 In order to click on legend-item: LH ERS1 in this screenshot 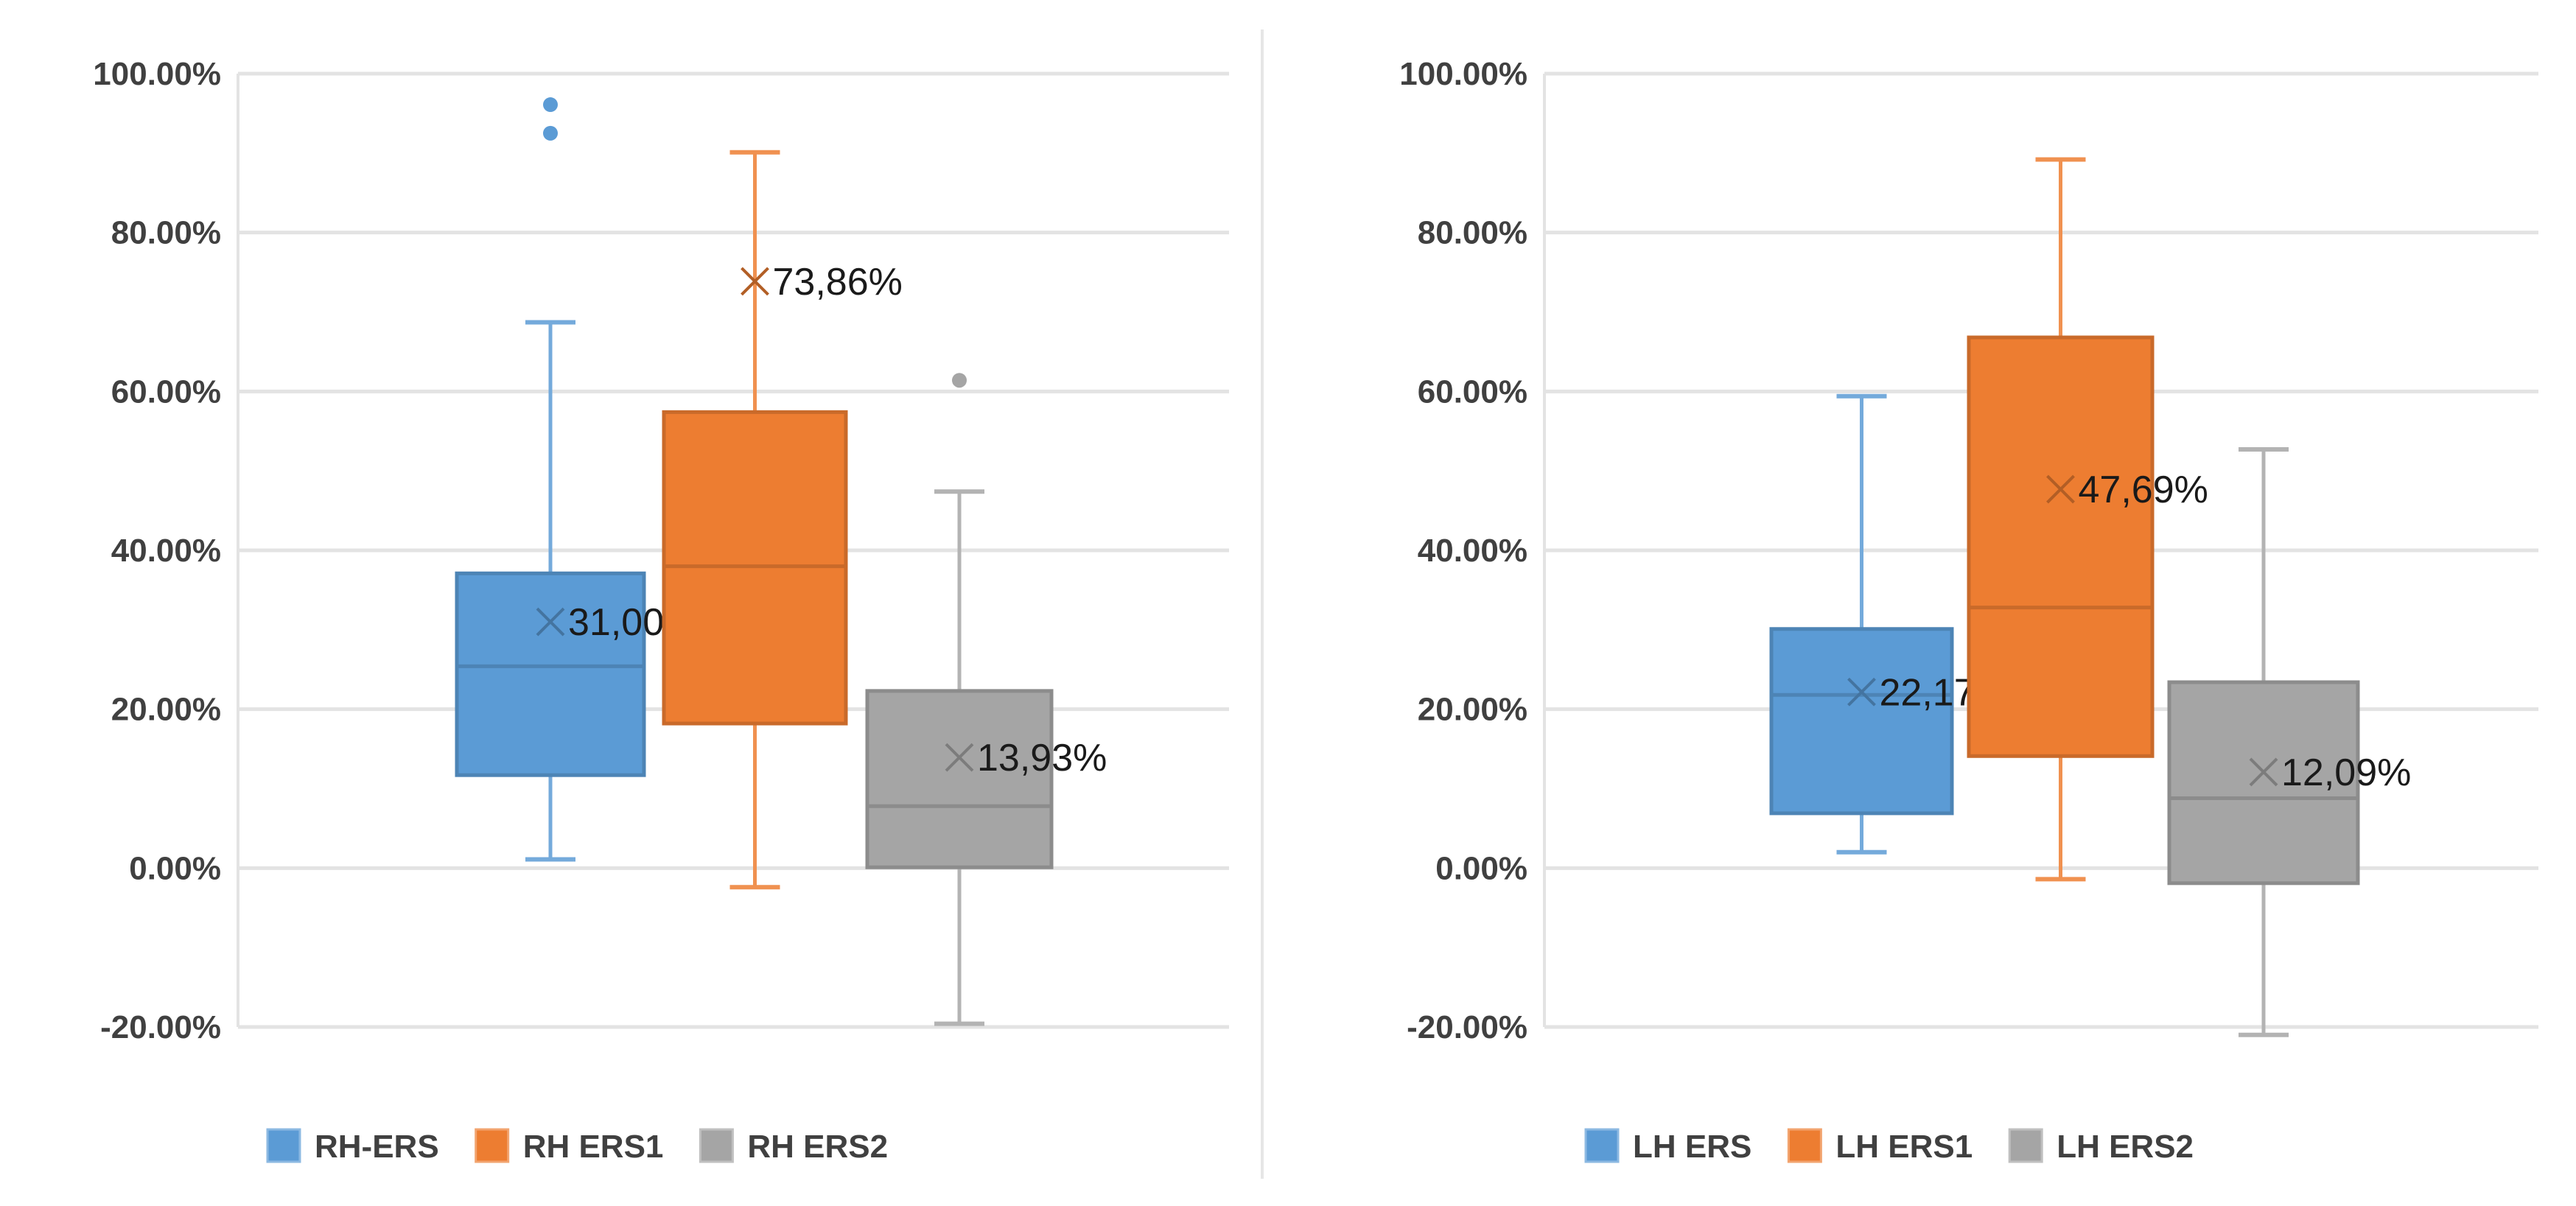, I will do `click(1880, 1146)`.